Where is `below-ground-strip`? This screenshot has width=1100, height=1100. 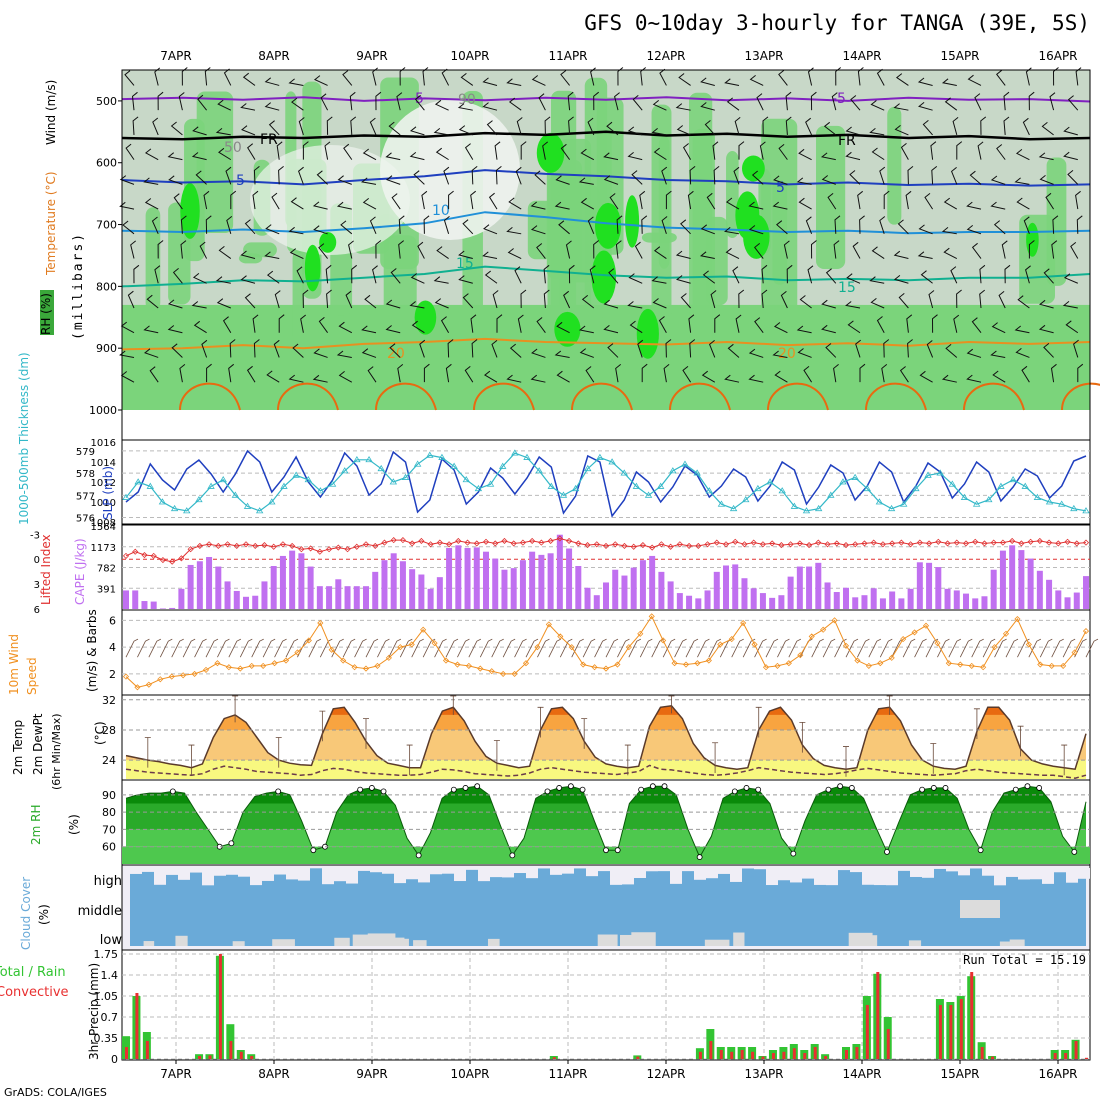 below-ground-strip is located at coordinates (606, 425).